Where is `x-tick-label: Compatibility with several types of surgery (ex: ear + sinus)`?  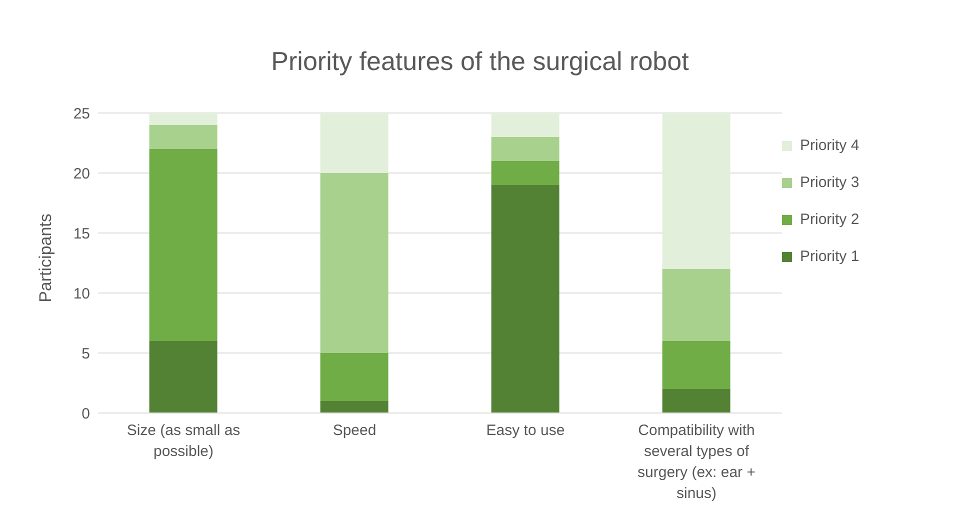 x-tick-label: Compatibility with several types of surgery (ex: ear + sinus) is located at coordinates (697, 462).